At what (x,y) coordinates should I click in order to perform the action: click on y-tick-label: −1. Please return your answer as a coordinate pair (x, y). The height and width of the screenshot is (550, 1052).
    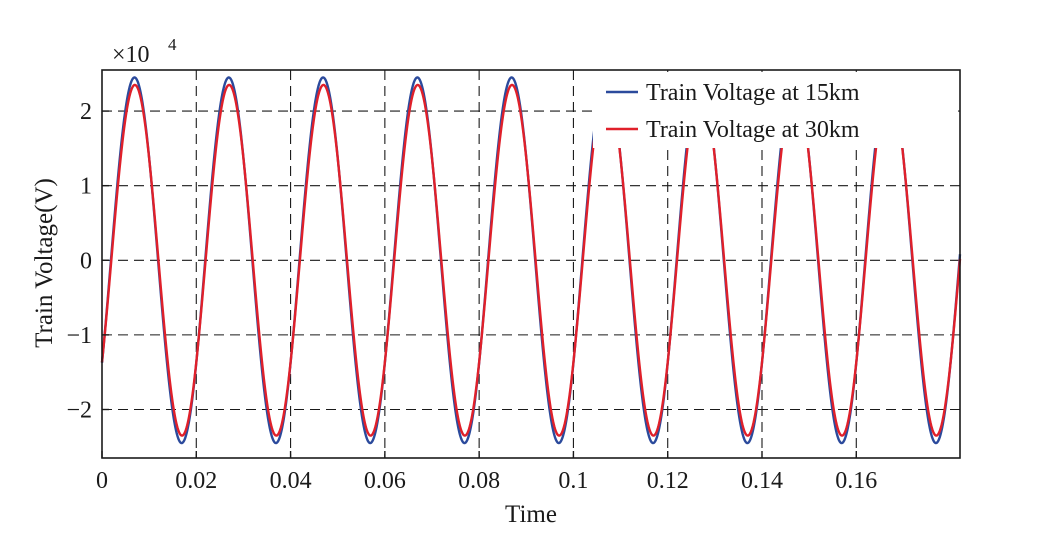
    Looking at the image, I should click on (79, 336).